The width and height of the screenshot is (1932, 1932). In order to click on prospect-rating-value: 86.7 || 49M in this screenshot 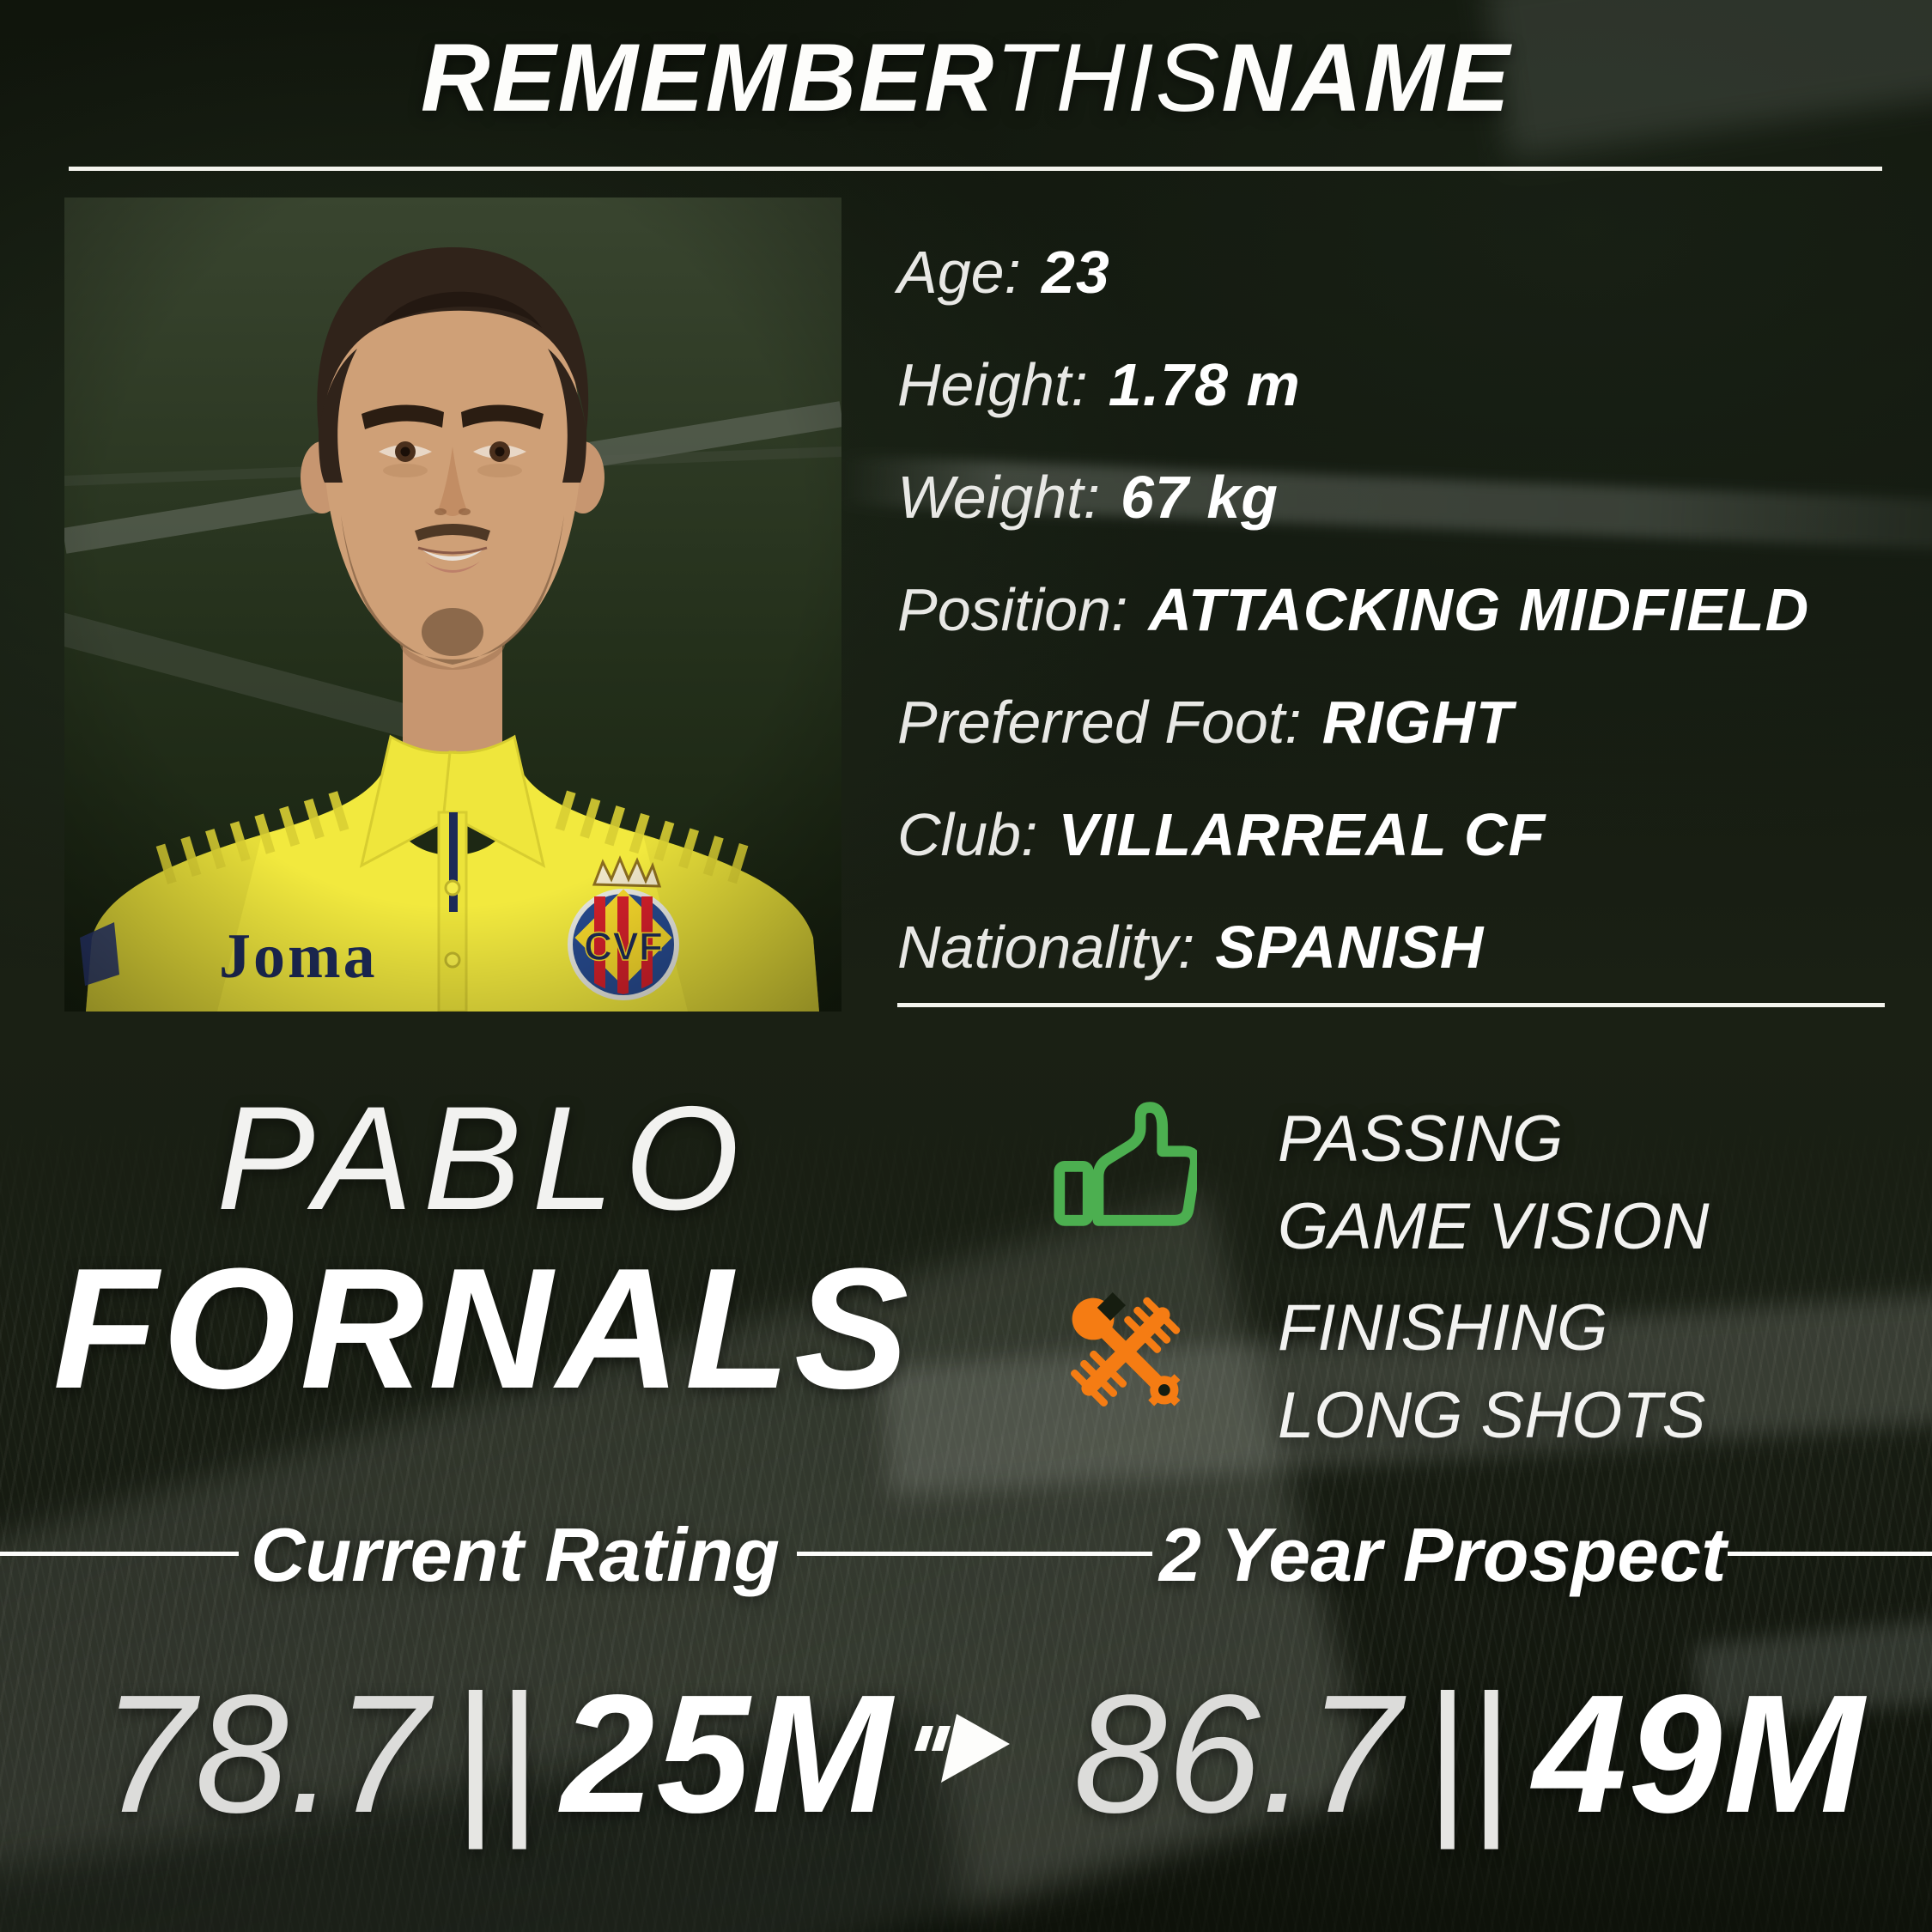, I will do `click(1470, 1753)`.